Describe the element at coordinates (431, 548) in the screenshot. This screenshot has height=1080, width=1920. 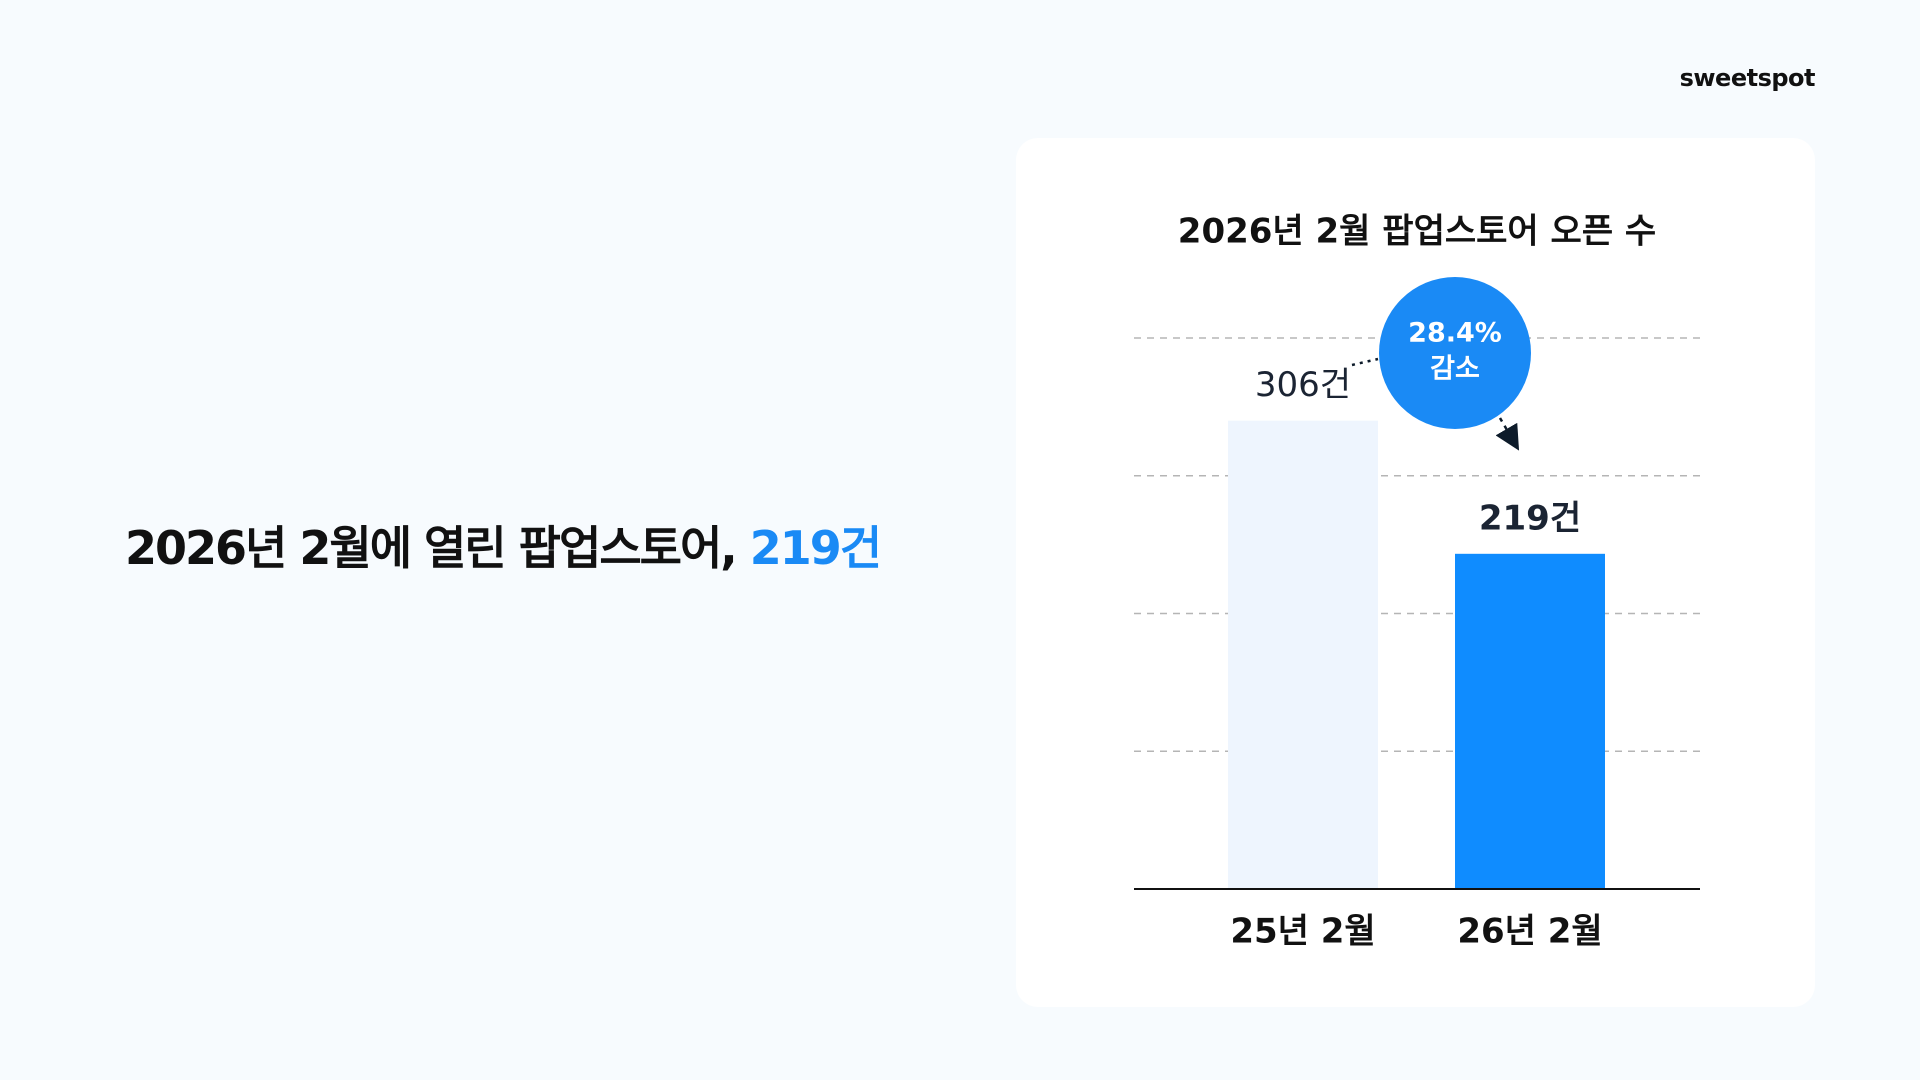
I see `headline-text: 2026년 2월에 열린 팝업스토어,` at that location.